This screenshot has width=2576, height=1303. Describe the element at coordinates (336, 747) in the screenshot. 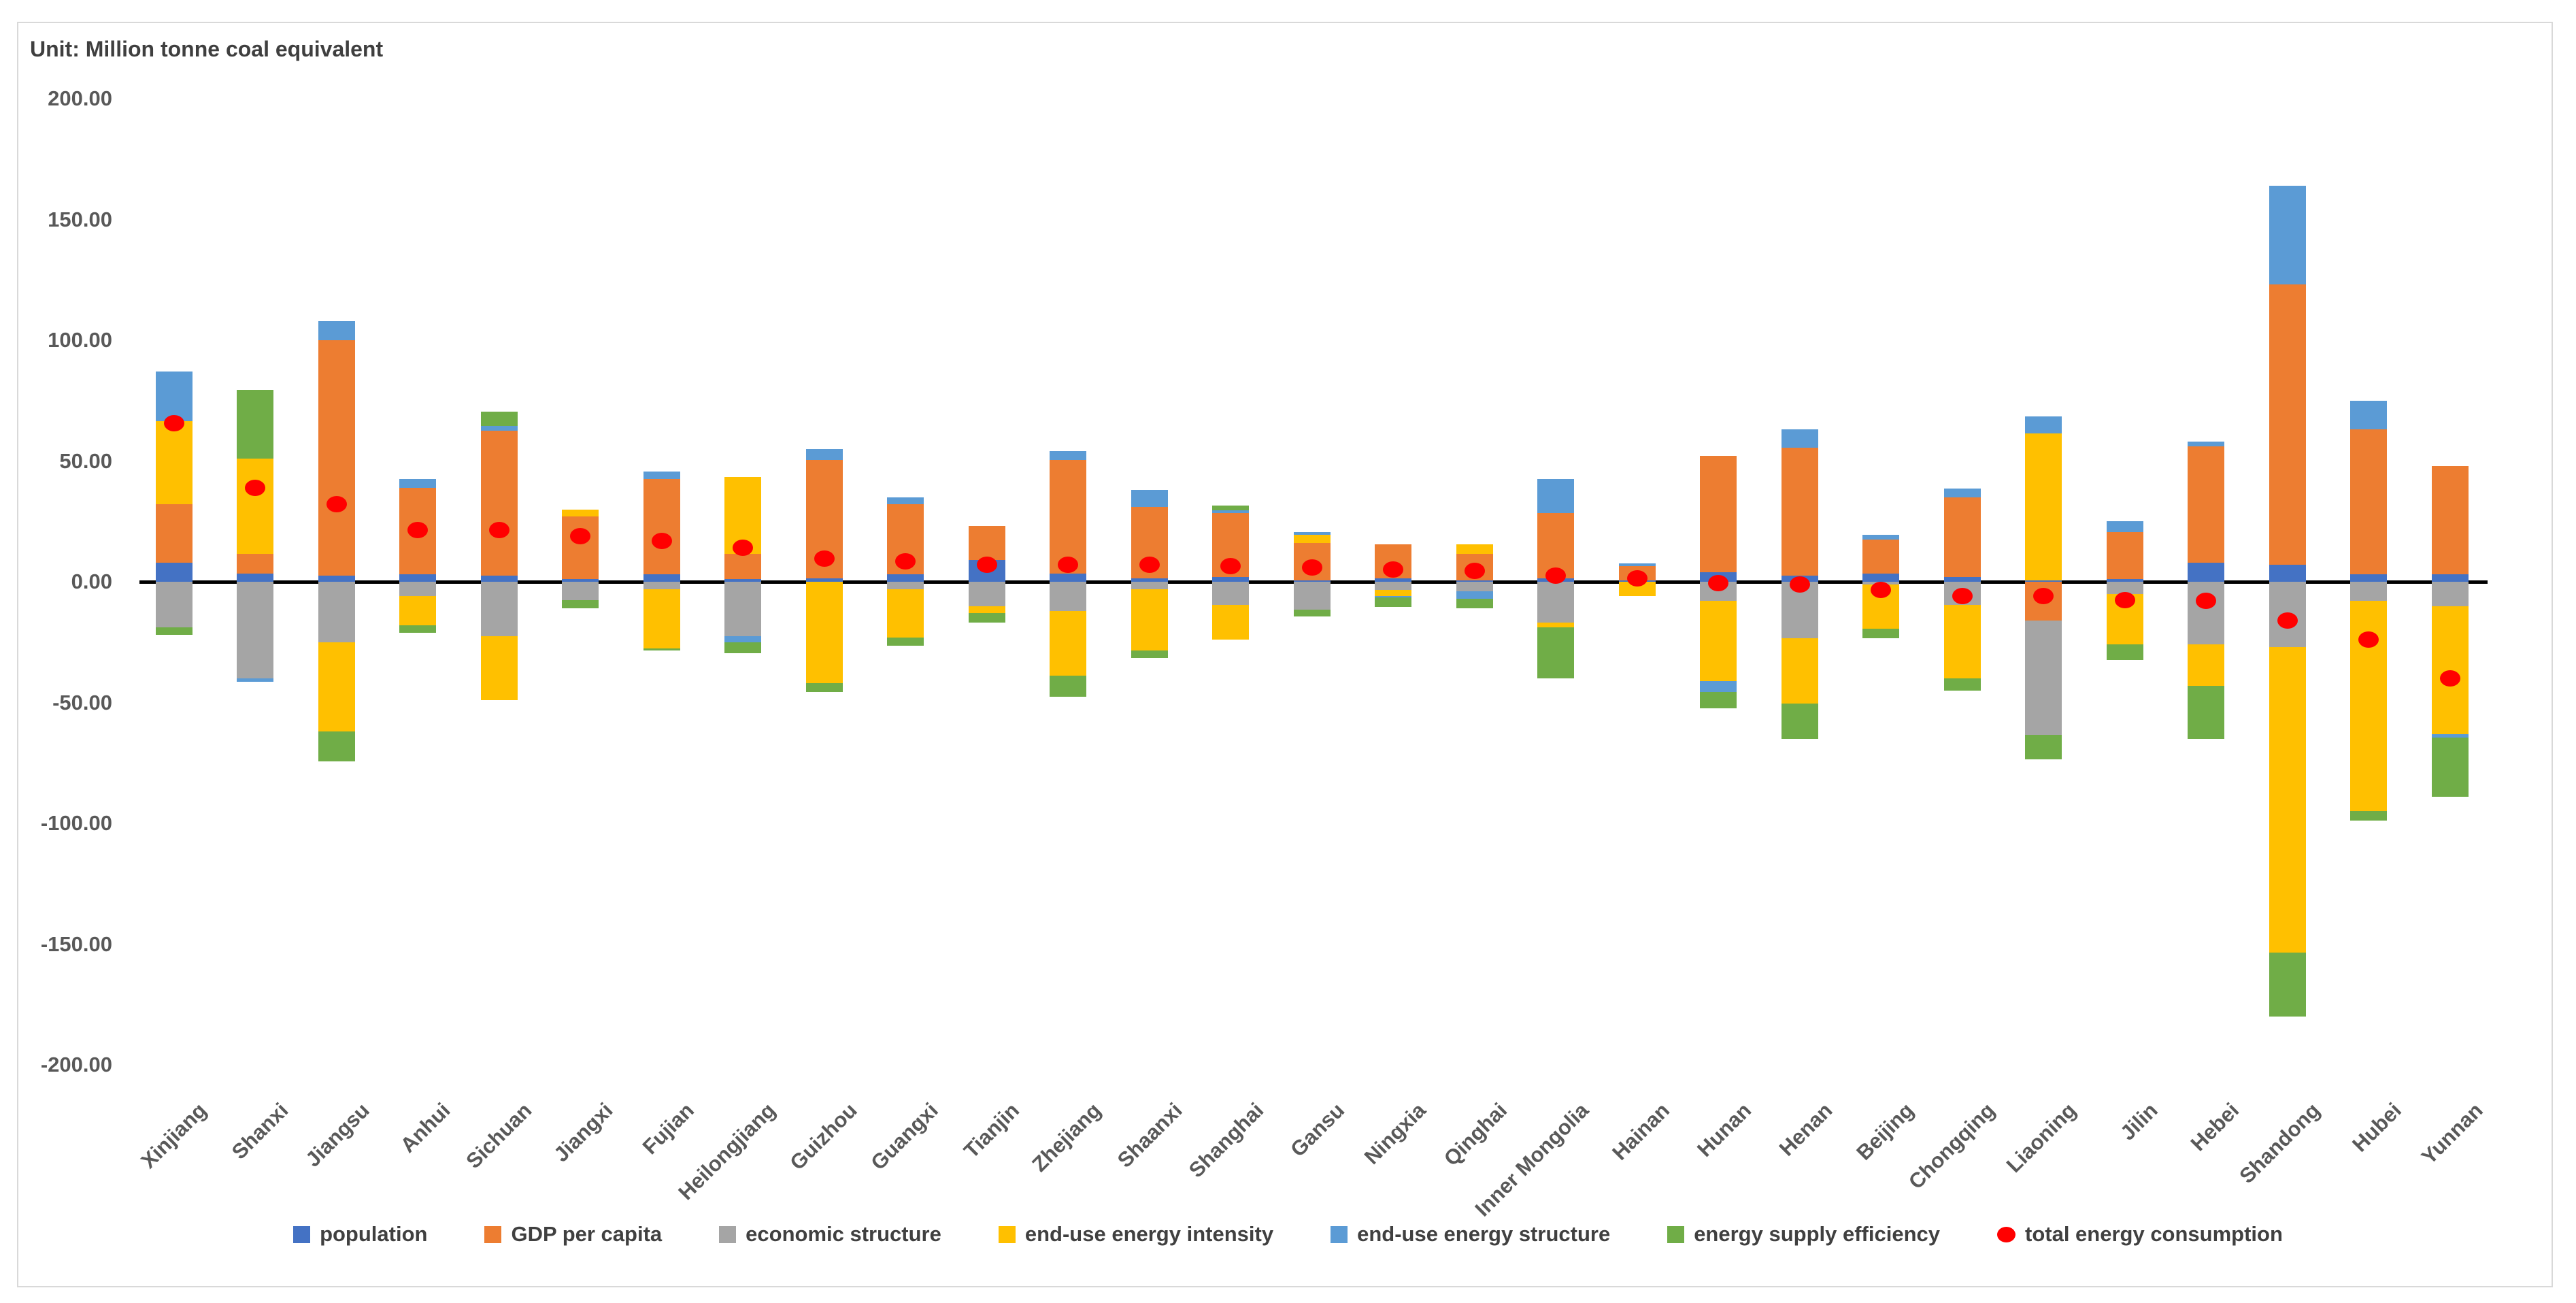

I see `bar-segment-jiangsu-energy-supply-efficiency` at that location.